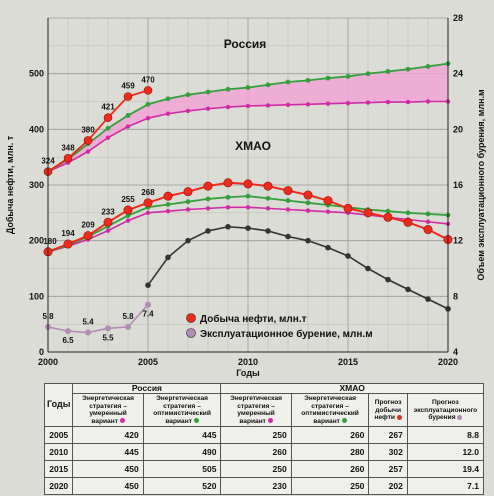 The height and width of the screenshot is (496, 494). I want to click on table-cell: 505, so click(182, 469).